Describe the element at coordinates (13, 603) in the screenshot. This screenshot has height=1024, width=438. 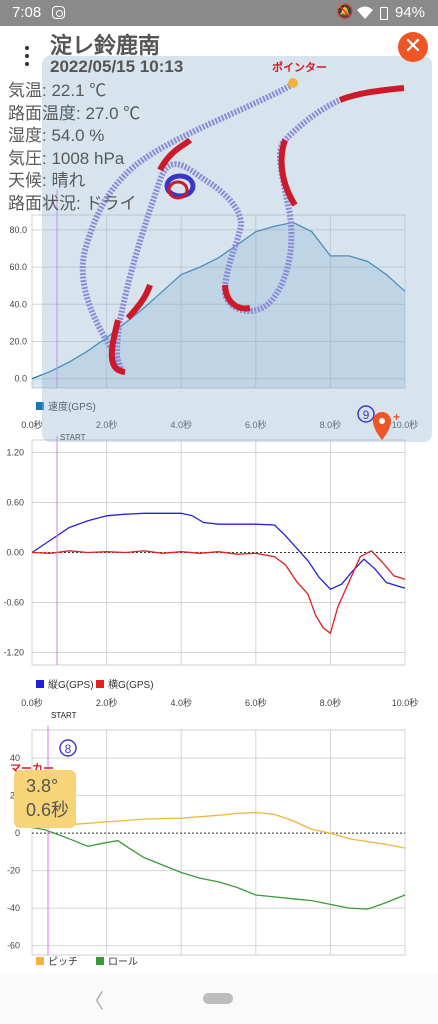
I see `y-tick-label: -0.60` at that location.